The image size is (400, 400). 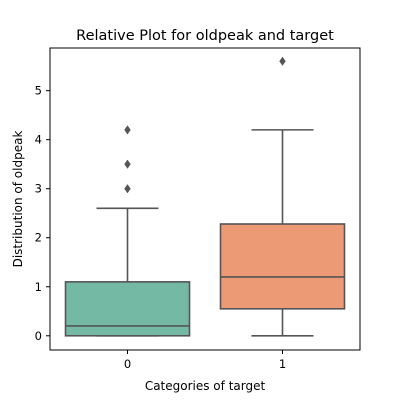 What do you see at coordinates (38, 140) in the screenshot?
I see `y-tick-label-4: 4` at bounding box center [38, 140].